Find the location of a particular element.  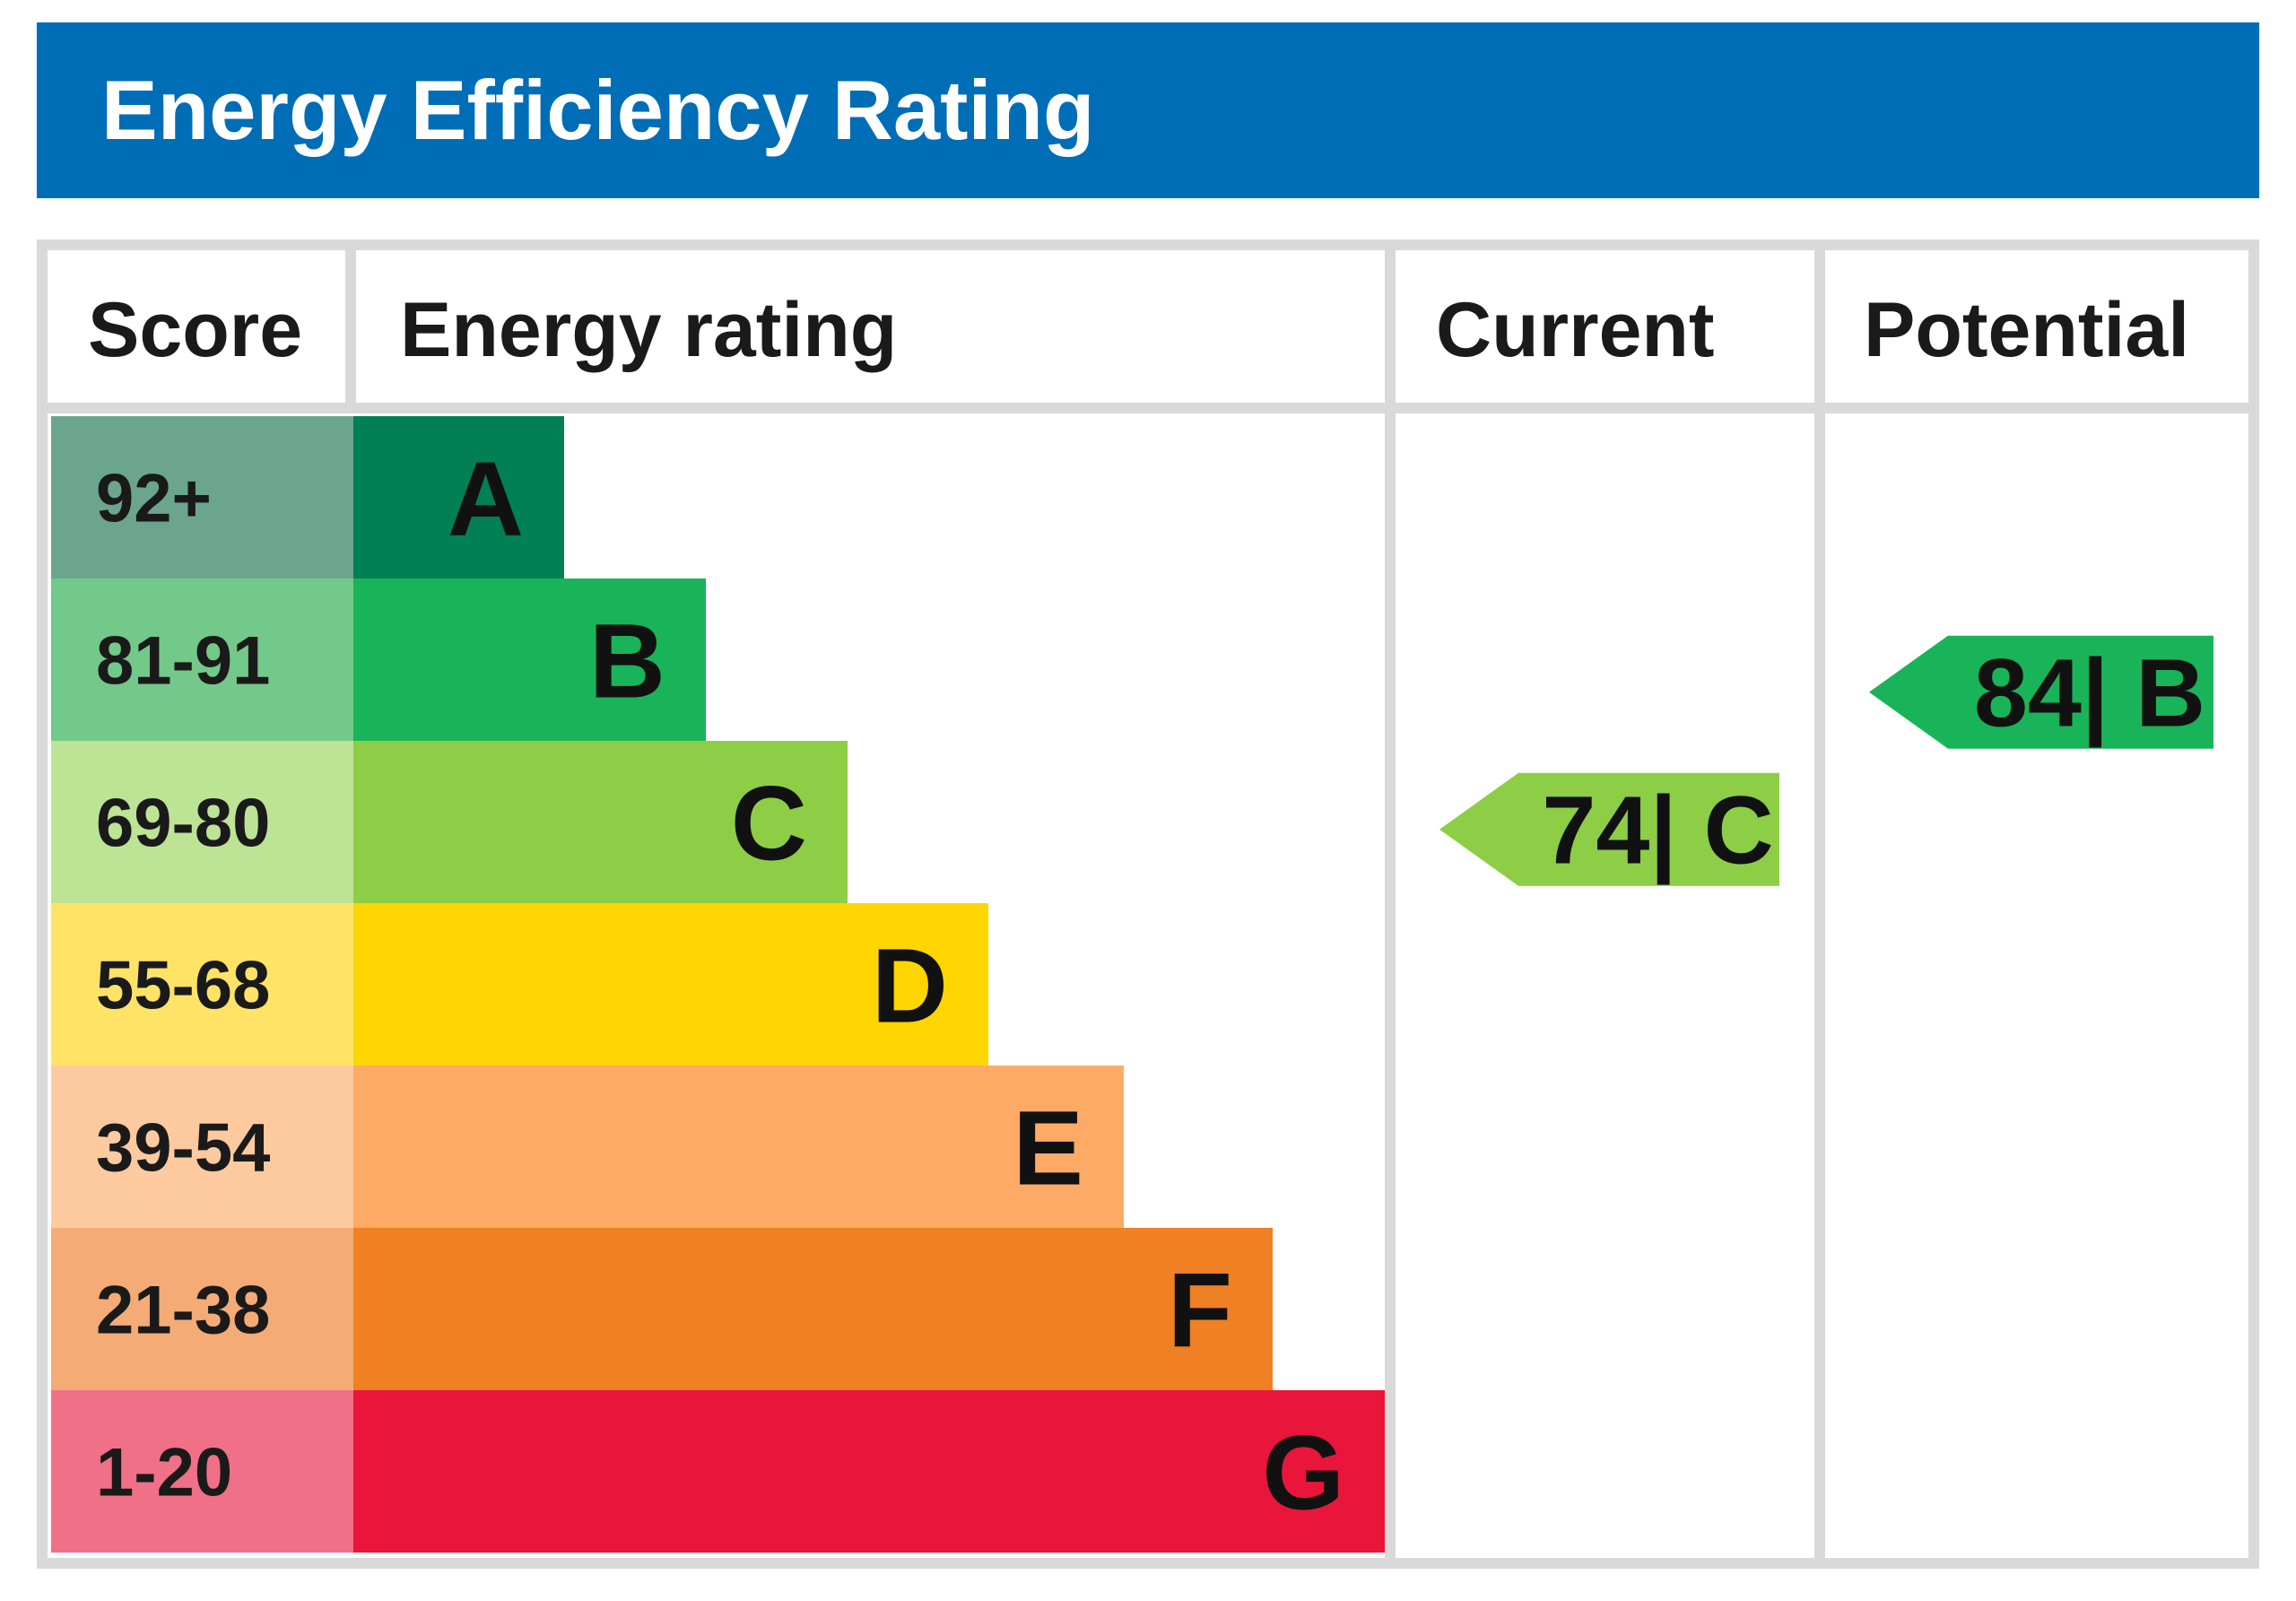

rating-bar-f is located at coordinates (813, 1309).